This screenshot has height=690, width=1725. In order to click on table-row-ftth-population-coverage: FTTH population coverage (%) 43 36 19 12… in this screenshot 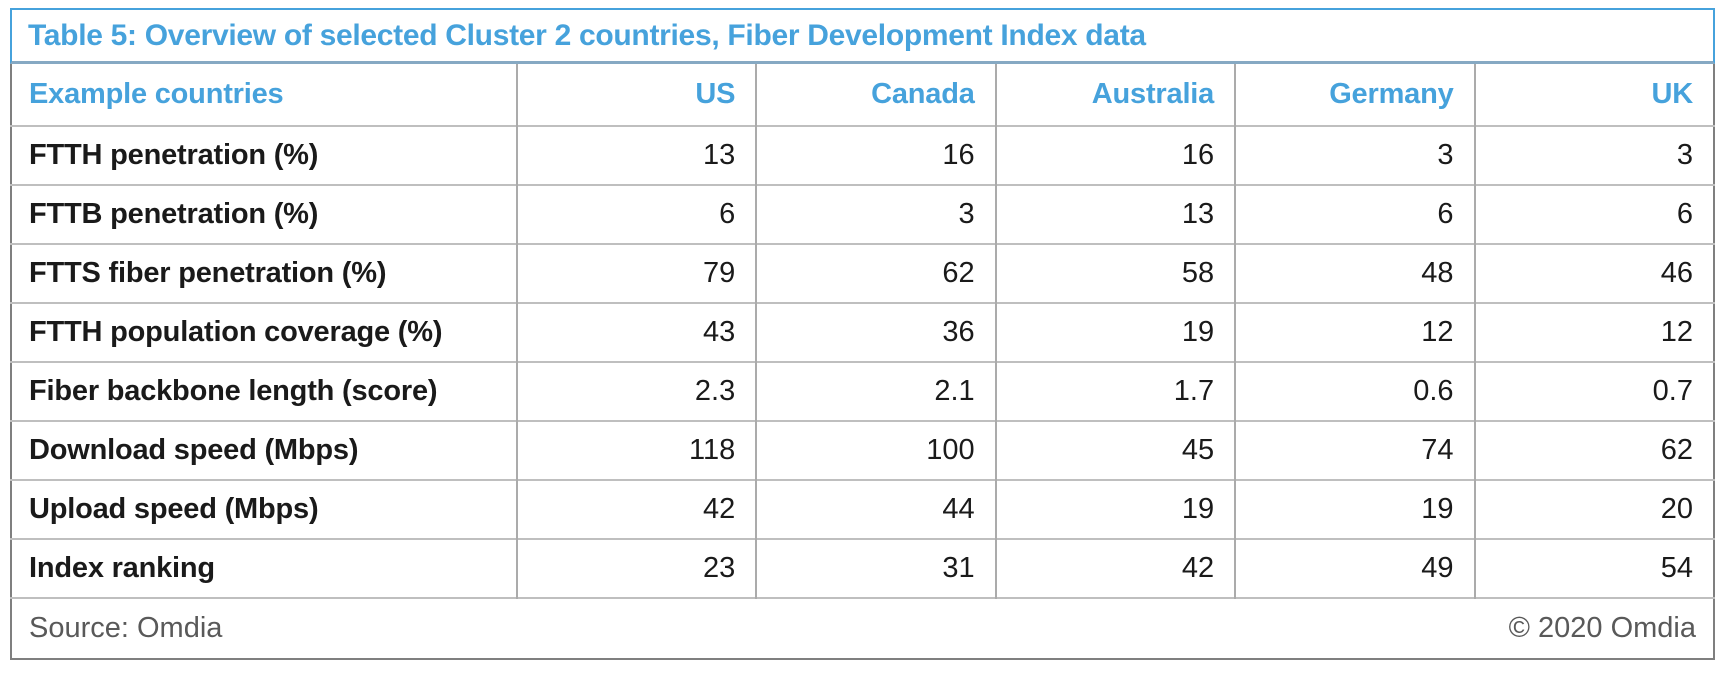, I will do `click(862, 332)`.